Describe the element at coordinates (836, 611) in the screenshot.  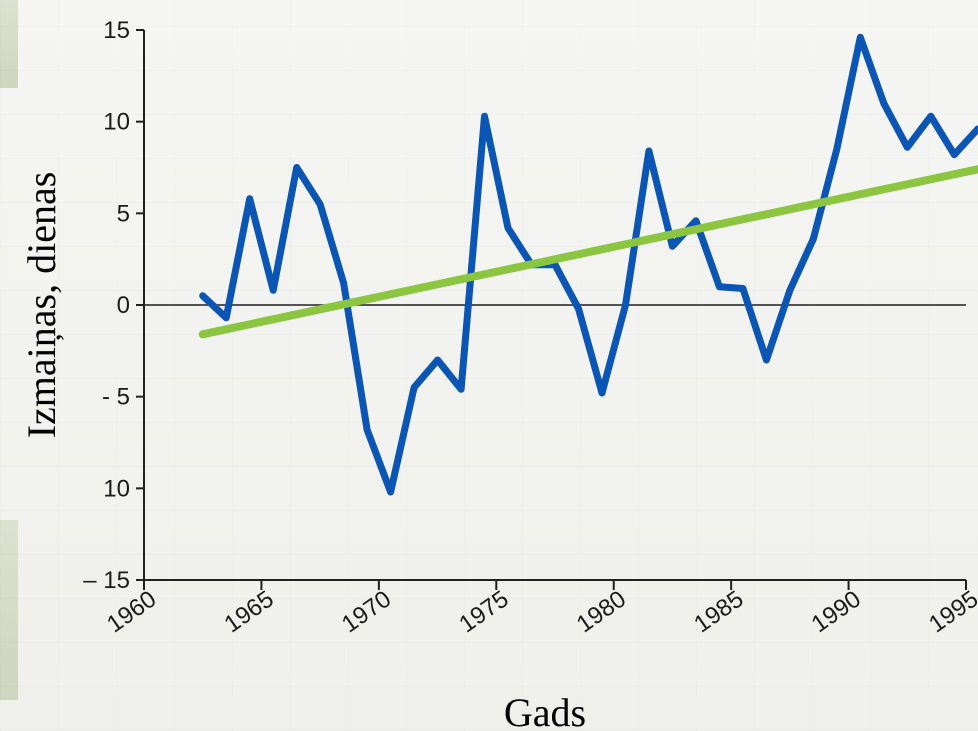
I see `x-tick-label: 1990` at that location.